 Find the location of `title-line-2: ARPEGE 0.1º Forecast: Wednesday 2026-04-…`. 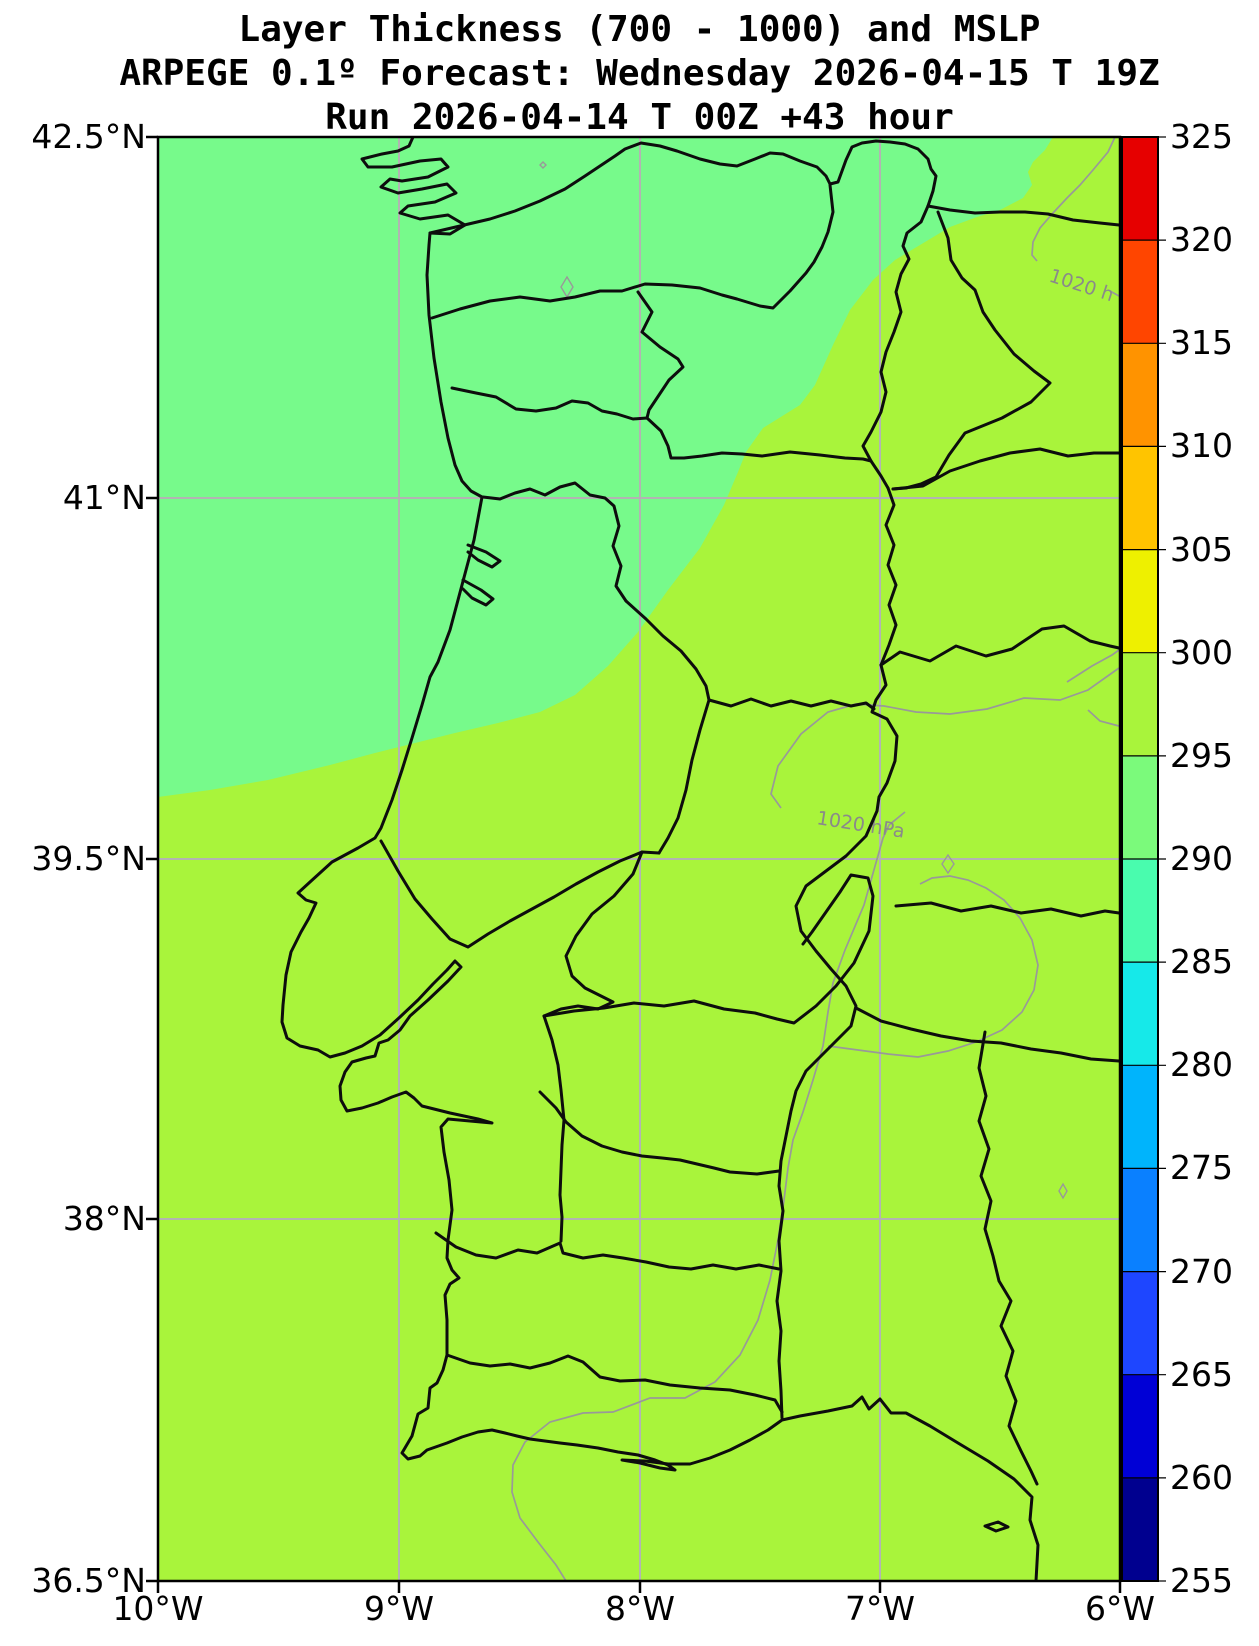

title-line-2: ARPEGE 0.1º Forecast: Wednesday 2026-04-… is located at coordinates (639, 73).